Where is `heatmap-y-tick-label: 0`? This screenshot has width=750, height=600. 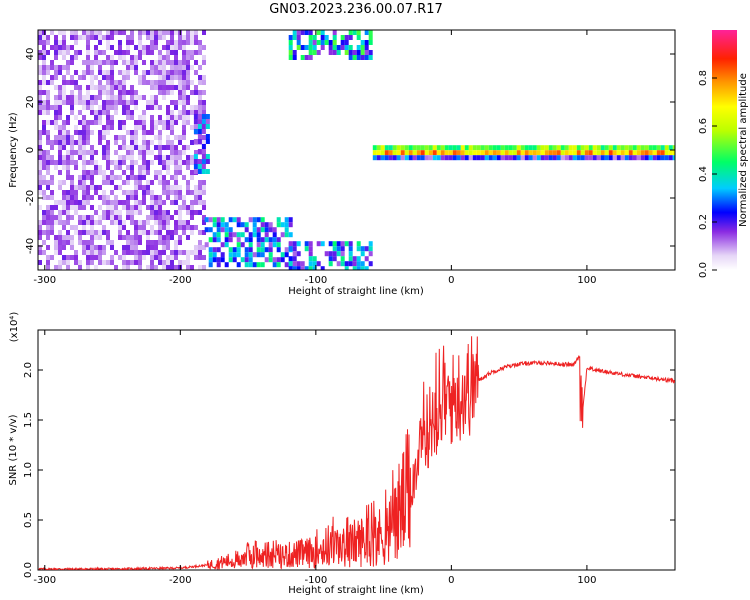
heatmap-y-tick-label: 0 is located at coordinates (30, 150).